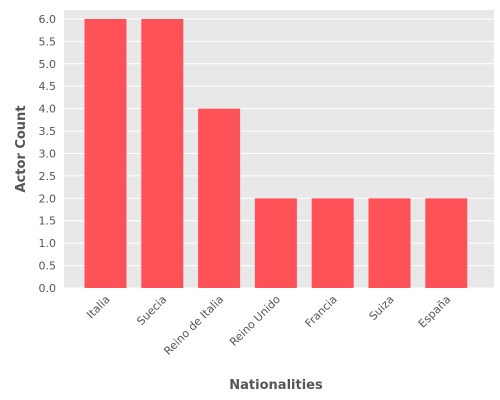 This screenshot has height=400, width=500. What do you see at coordinates (48, 266) in the screenshot?
I see `y-tick-label: 0.5` at bounding box center [48, 266].